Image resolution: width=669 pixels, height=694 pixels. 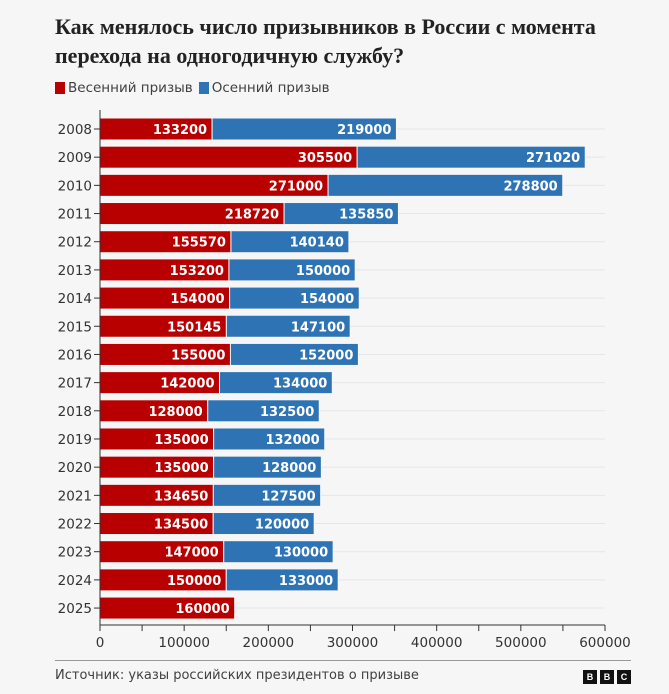 I want to click on y-tick-label: 2014, so click(x=75, y=299).